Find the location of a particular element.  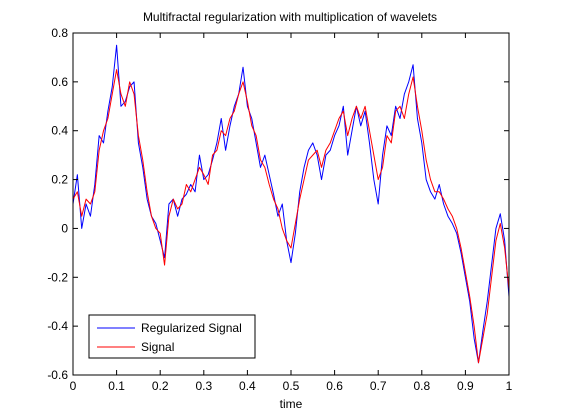

x-tick-label: 0.7 is located at coordinates (378, 386).